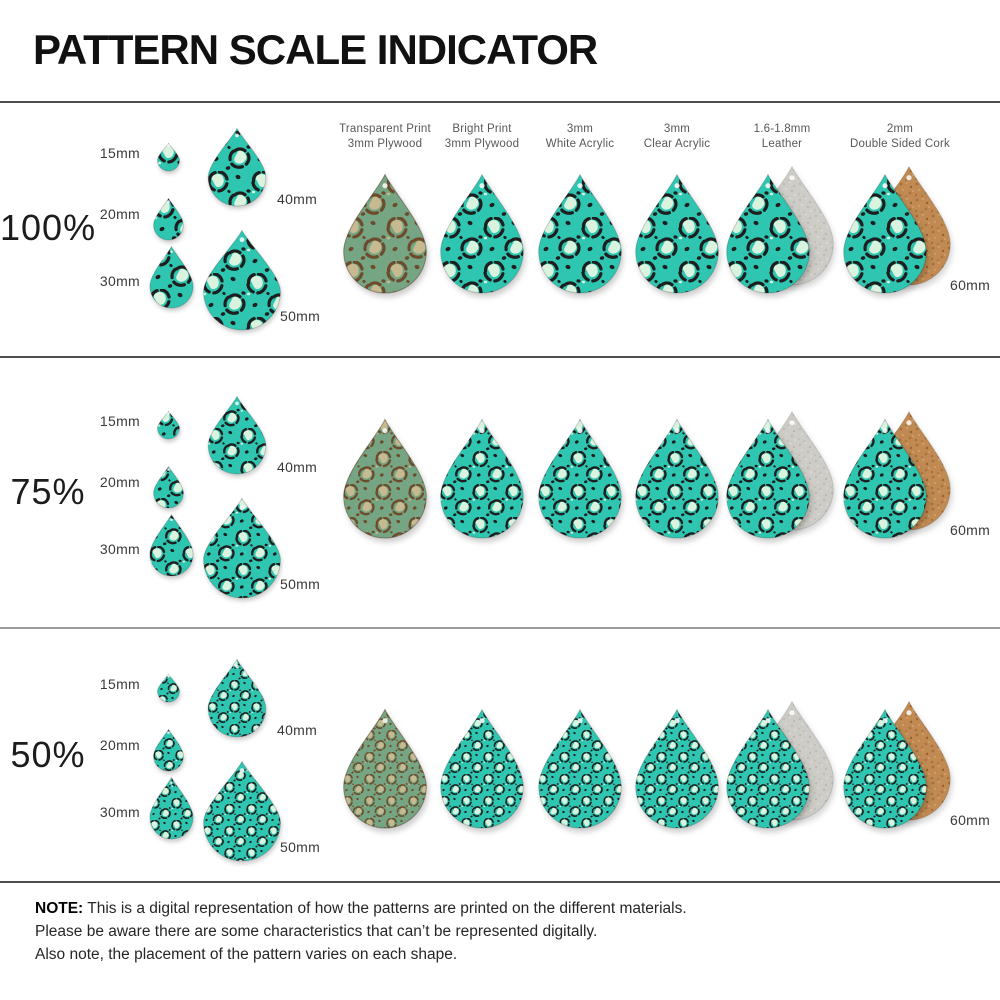 This screenshot has height=1000, width=1000. I want to click on scale-percent-label: 50%, so click(48, 754).